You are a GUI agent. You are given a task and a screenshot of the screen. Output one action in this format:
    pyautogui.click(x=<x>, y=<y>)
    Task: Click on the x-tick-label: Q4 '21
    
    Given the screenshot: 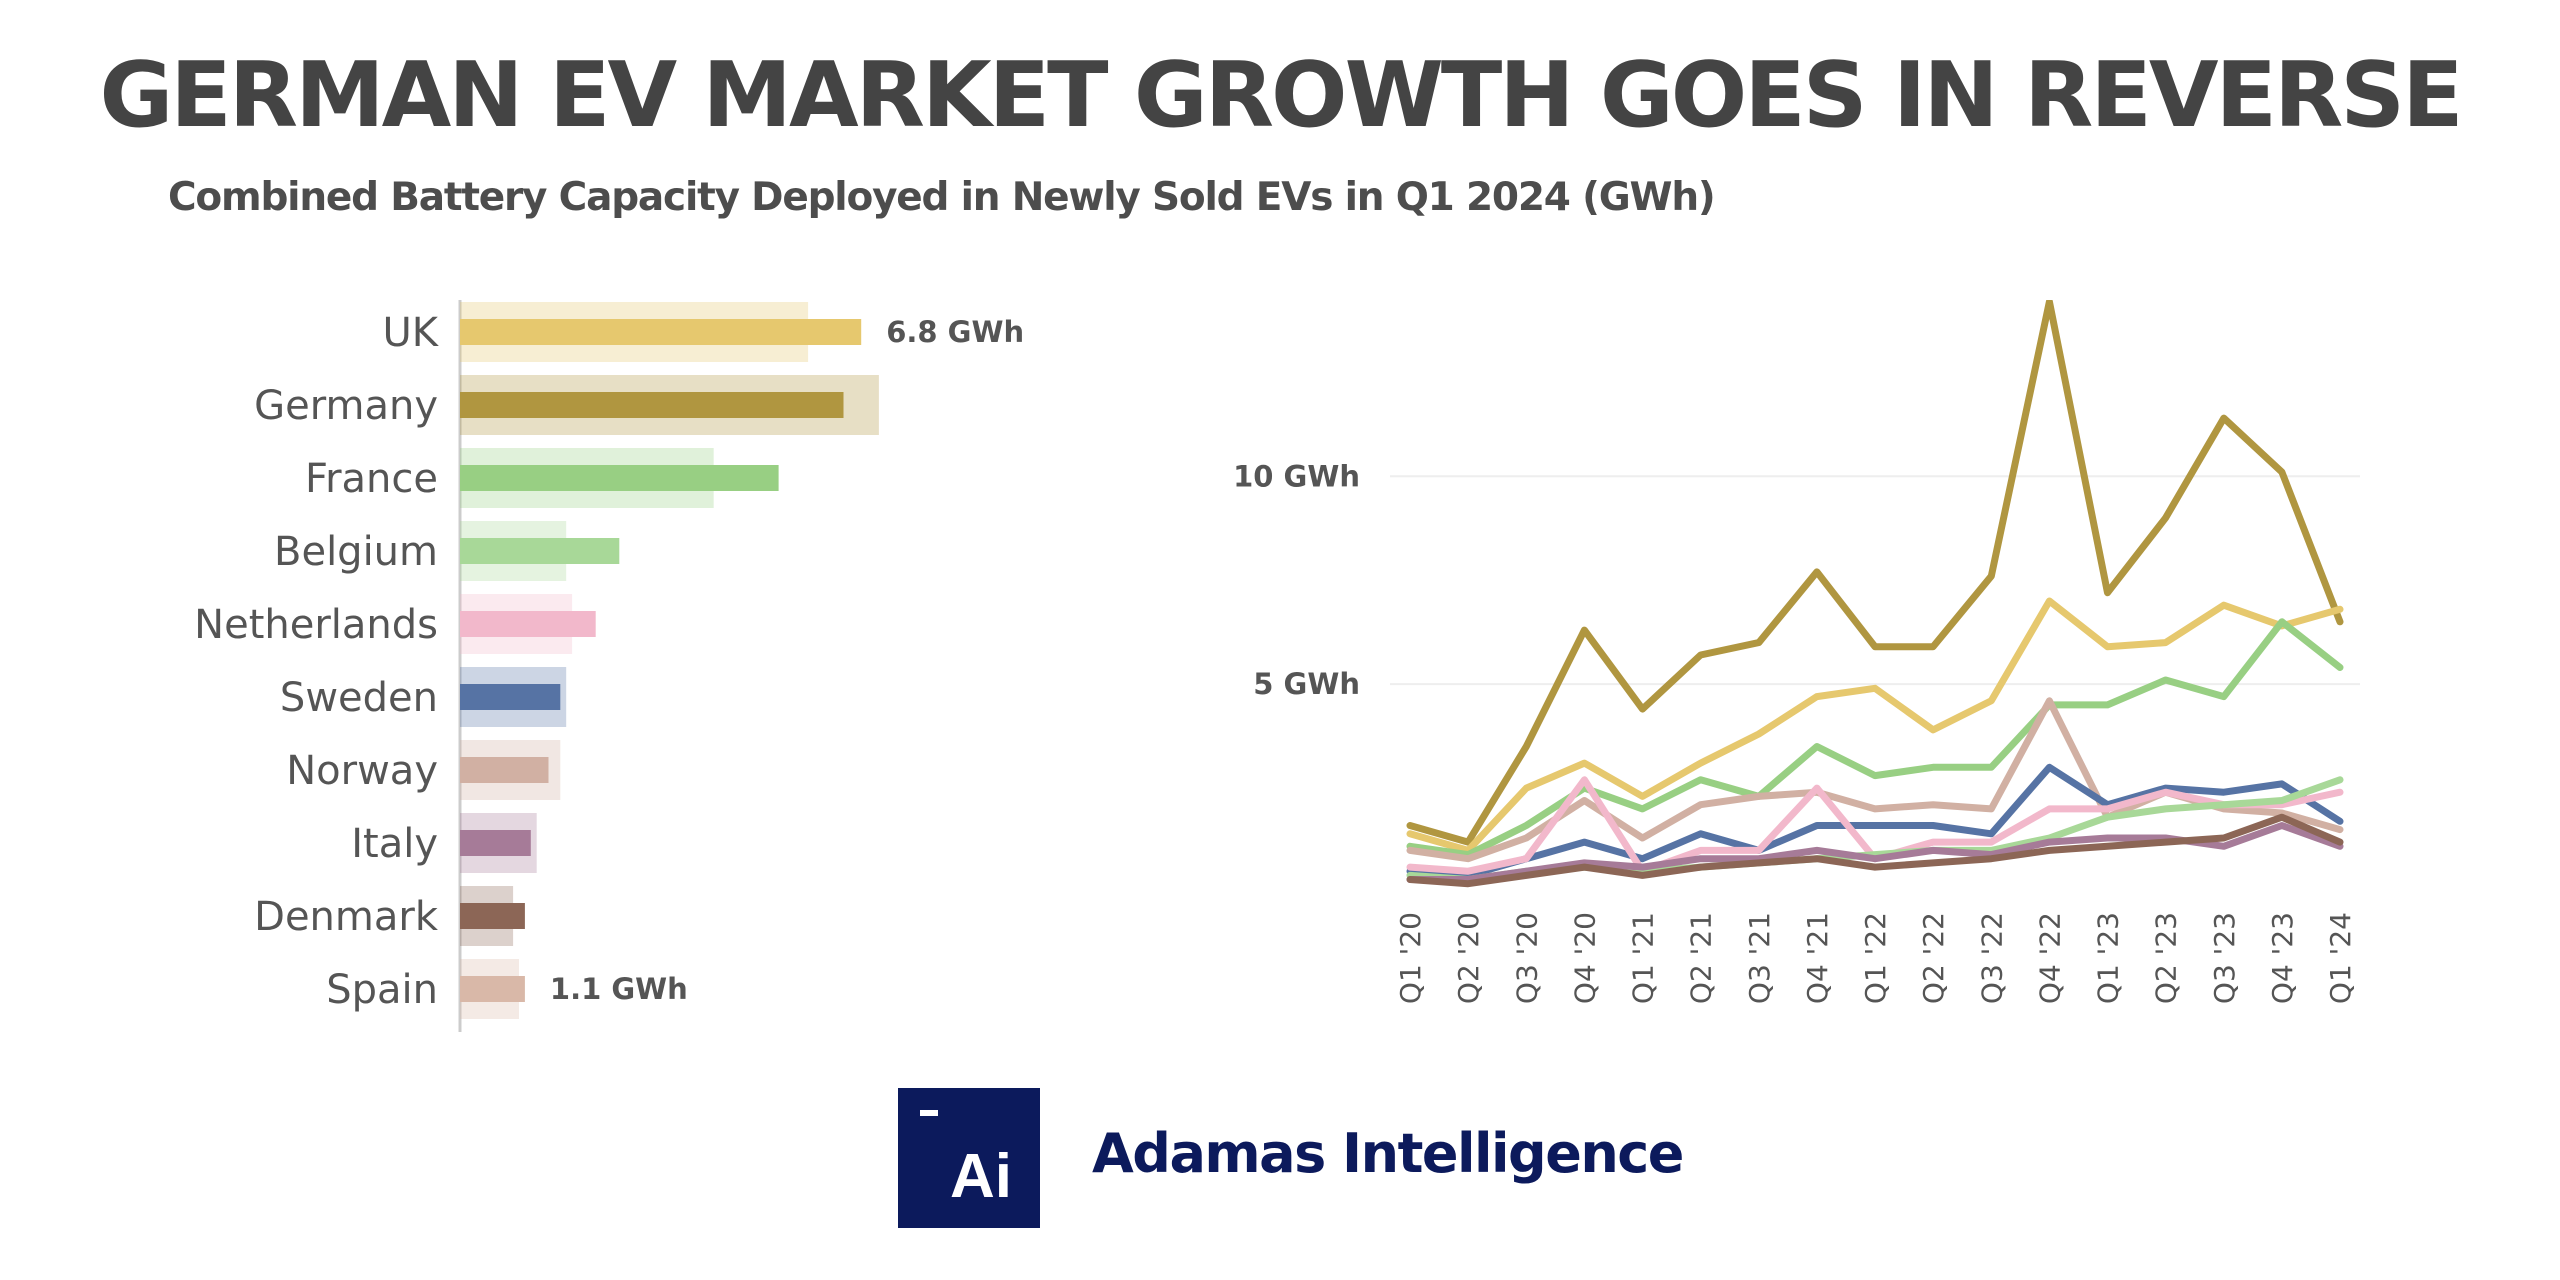 What is the action you would take?
    pyautogui.click(x=1817, y=958)
    